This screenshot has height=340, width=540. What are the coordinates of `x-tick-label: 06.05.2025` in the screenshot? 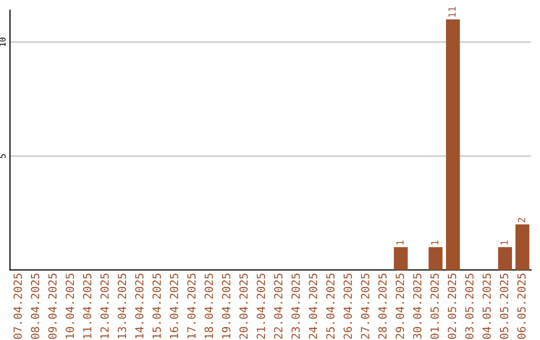 It's located at (521, 306).